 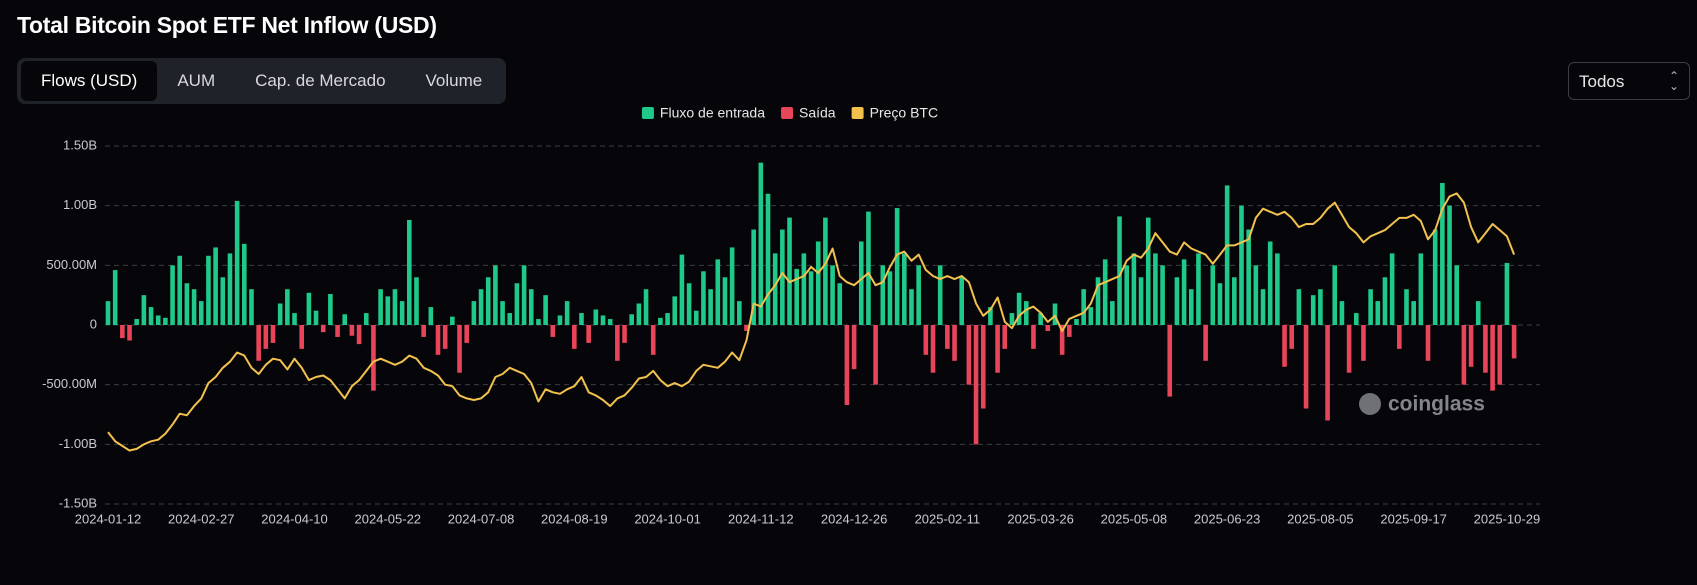 I want to click on tab: Cap. de Mercado, so click(x=320, y=80).